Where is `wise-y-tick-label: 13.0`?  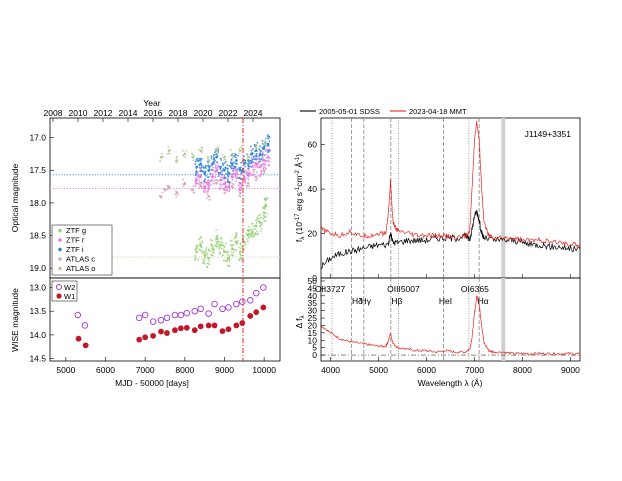 wise-y-tick-label: 13.0 is located at coordinates (37, 287).